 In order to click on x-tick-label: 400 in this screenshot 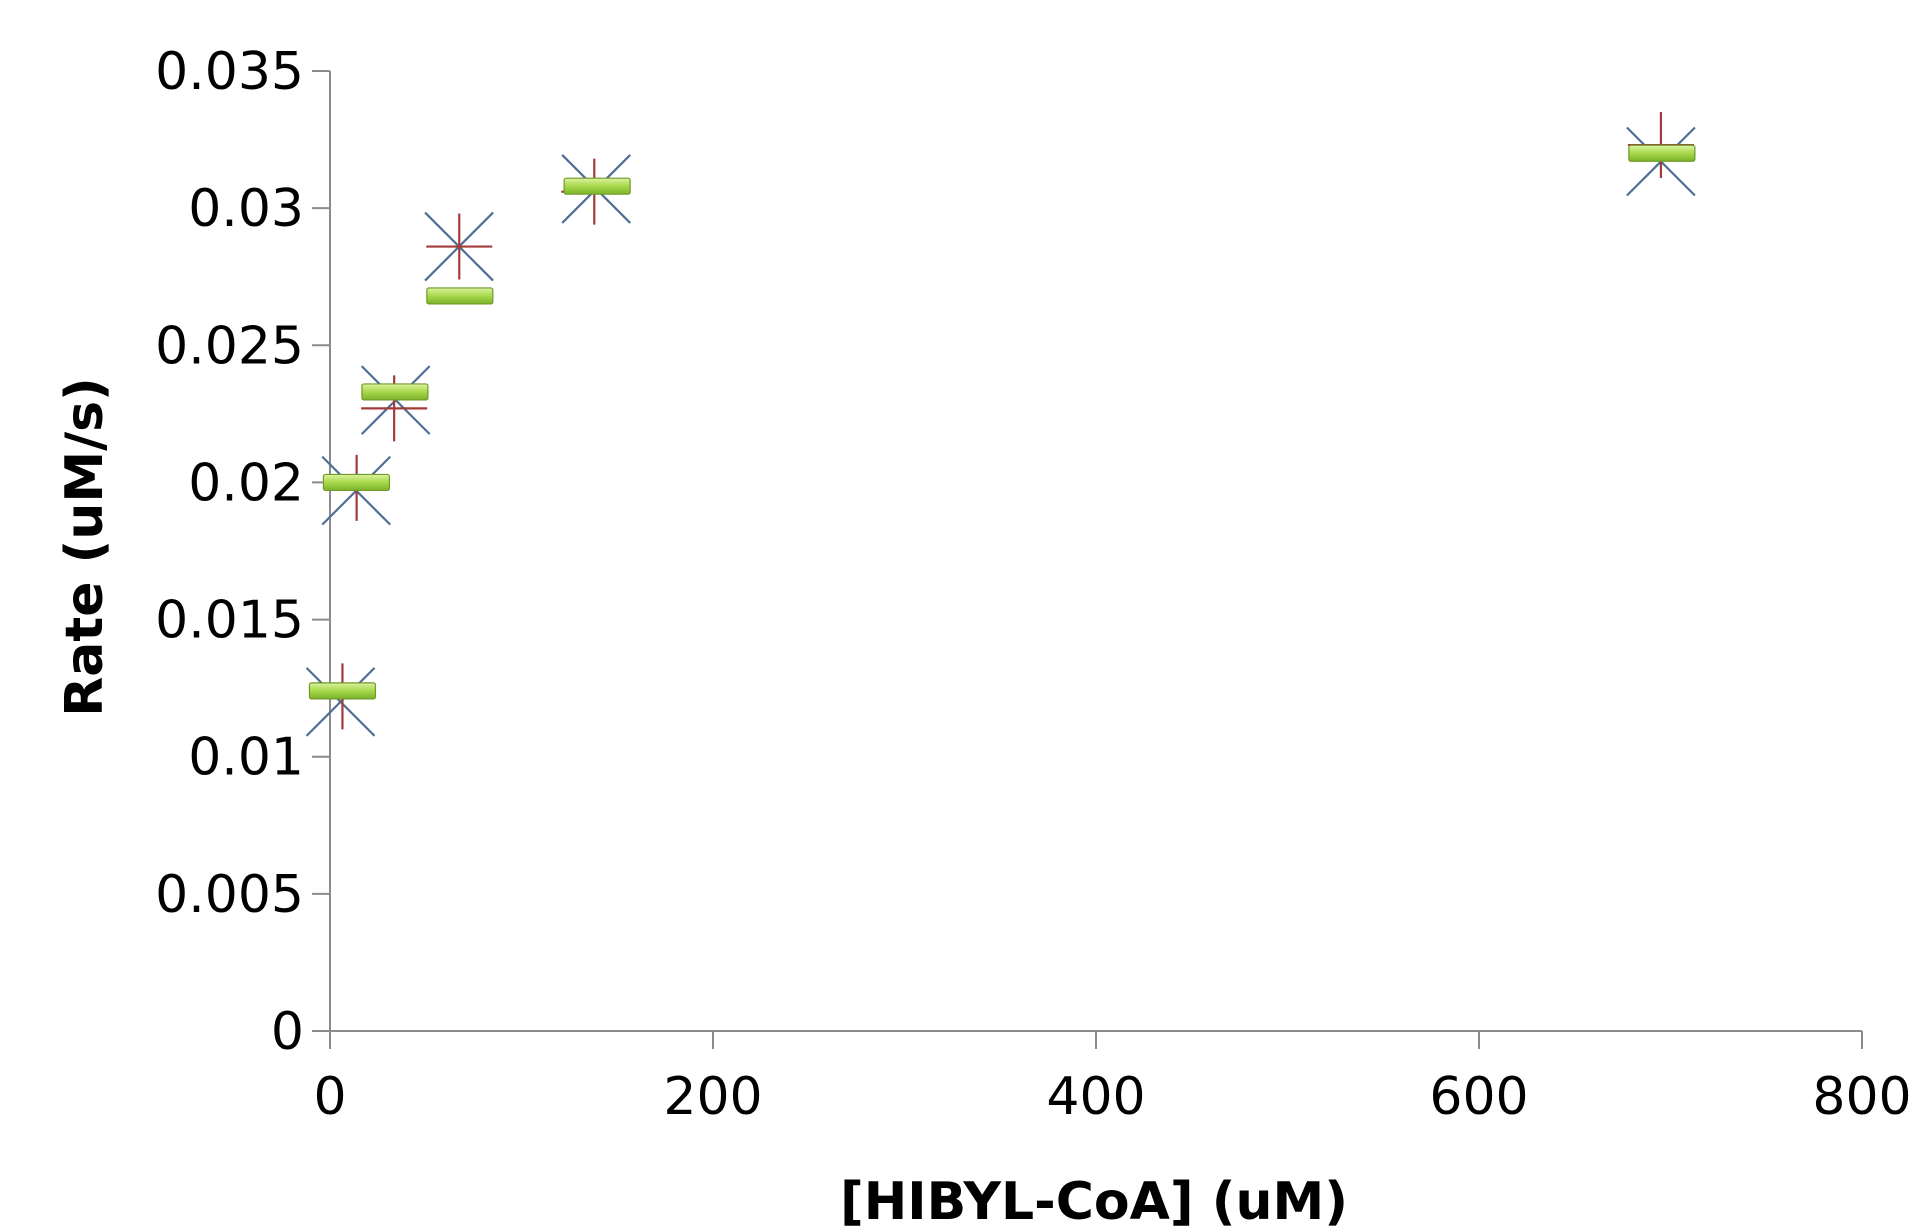, I will do `click(1095, 1097)`.